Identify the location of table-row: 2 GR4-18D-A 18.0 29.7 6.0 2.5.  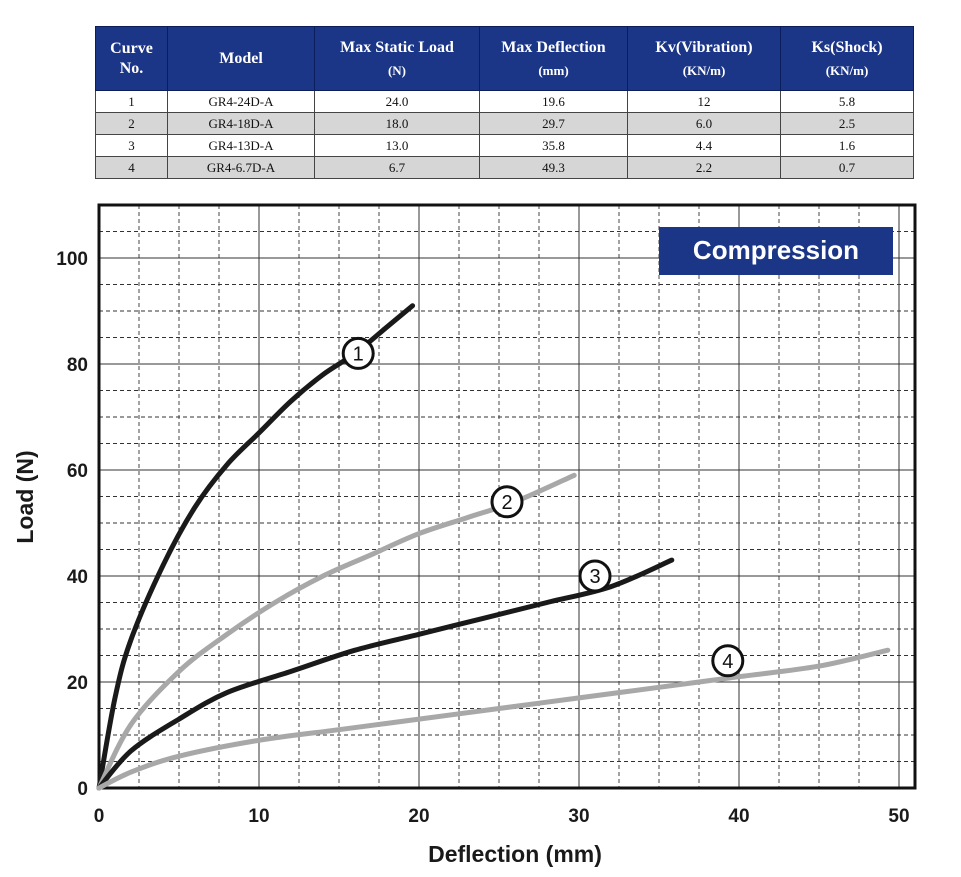
(504, 123).